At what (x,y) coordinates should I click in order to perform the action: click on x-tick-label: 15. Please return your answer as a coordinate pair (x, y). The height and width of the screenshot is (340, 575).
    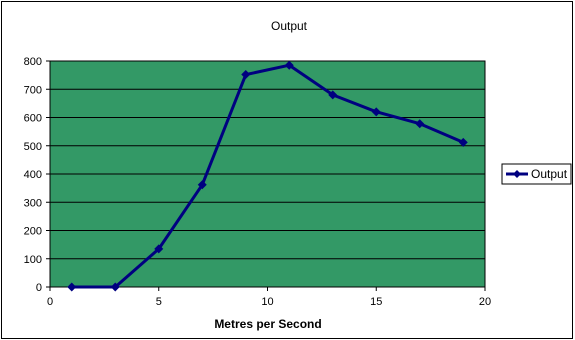
    Looking at the image, I should click on (376, 302).